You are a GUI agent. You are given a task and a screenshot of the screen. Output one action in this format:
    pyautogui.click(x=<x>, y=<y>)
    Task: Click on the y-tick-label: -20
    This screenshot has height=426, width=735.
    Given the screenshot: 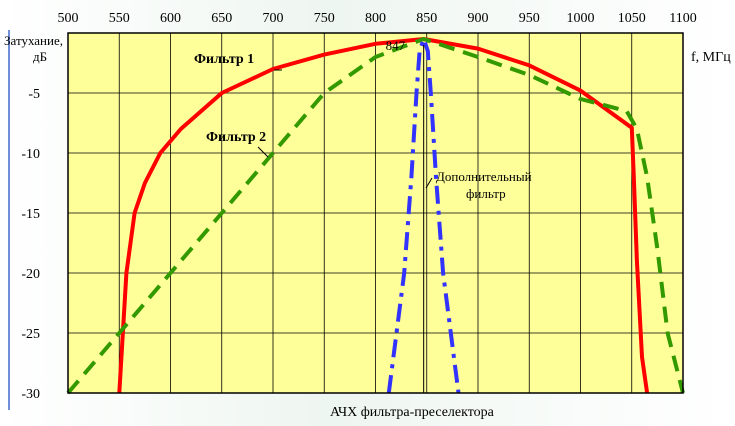 What is the action you would take?
    pyautogui.click(x=30, y=274)
    